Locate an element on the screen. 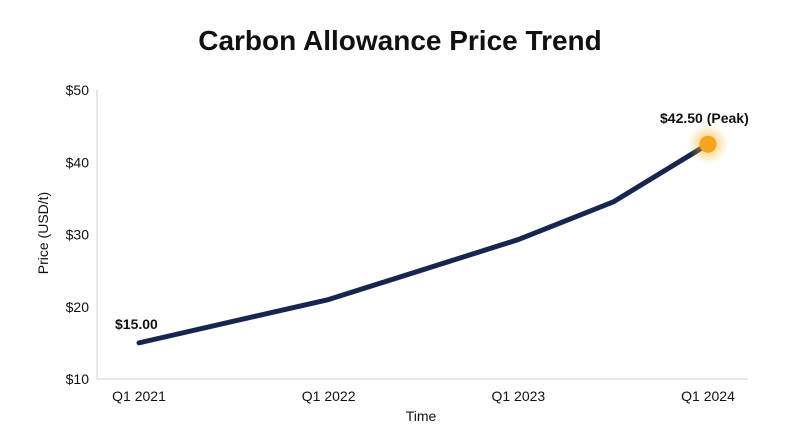 The image size is (800, 447). peak-marker is located at coordinates (708, 144).